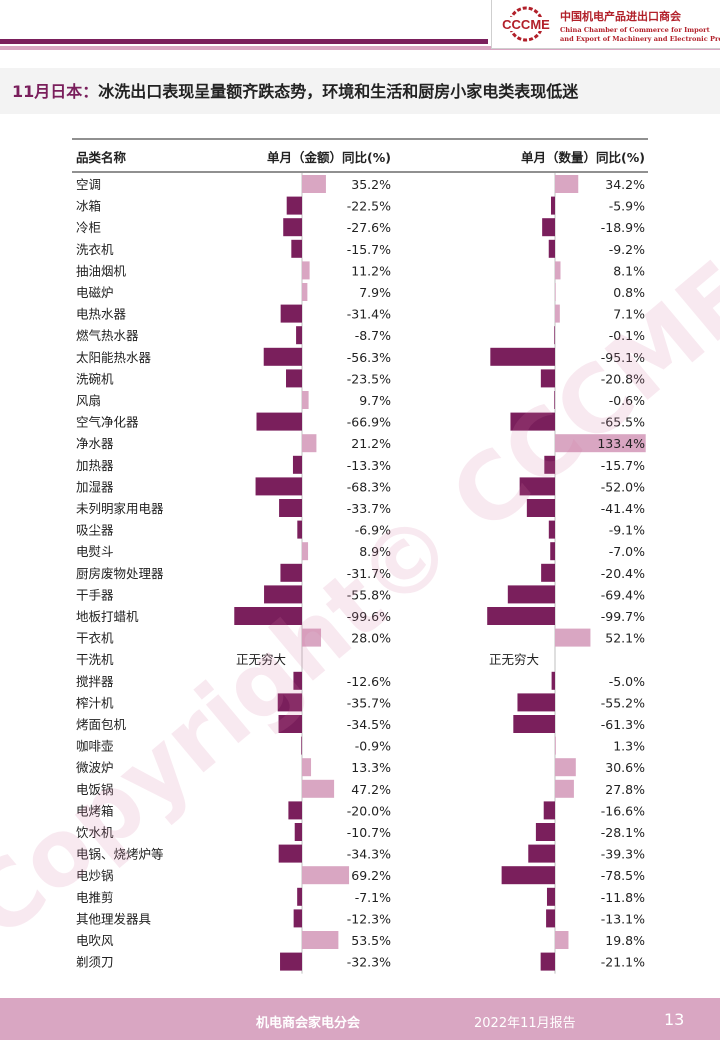  Describe the element at coordinates (375, 551) in the screenshot. I see `value-label-amount: 8.9%` at that location.